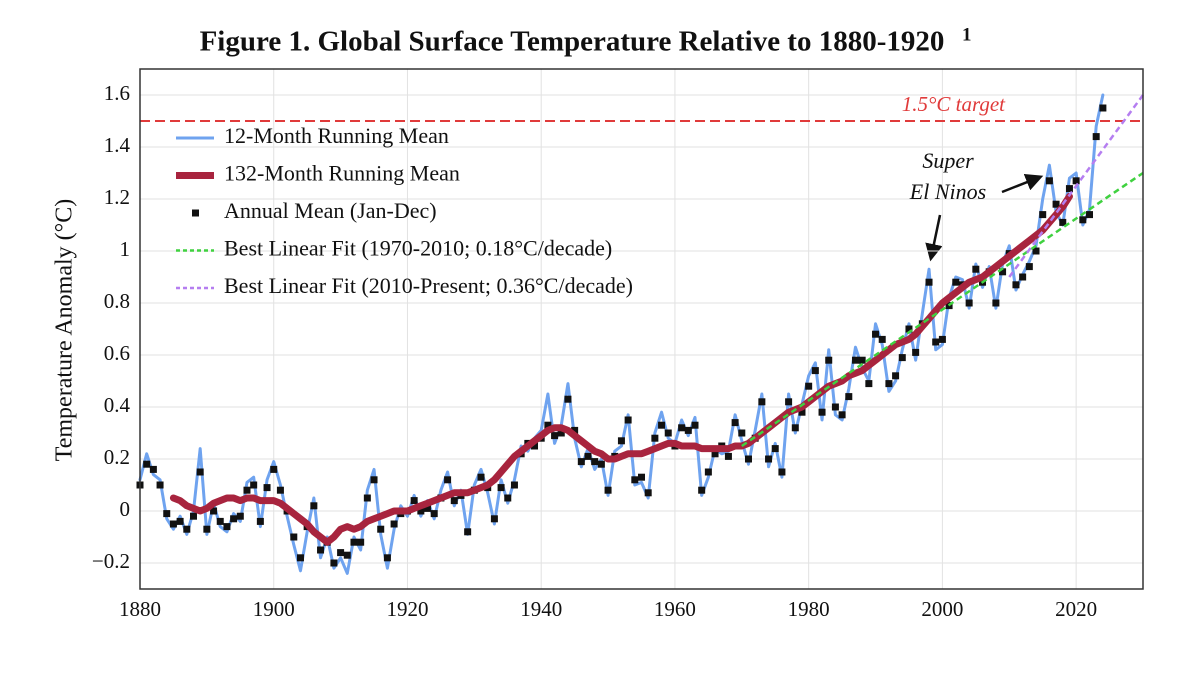 The image size is (1180, 673). What do you see at coordinates (1022, 184) in the screenshot?
I see `annotation-arrow` at bounding box center [1022, 184].